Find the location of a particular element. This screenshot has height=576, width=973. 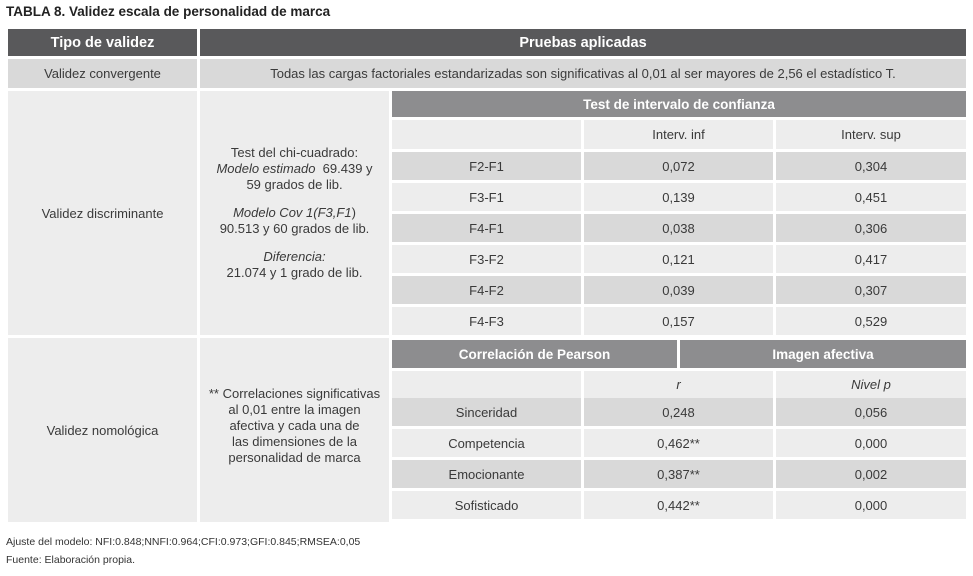

ci-row-inf: 0,157 is located at coordinates (678, 321).